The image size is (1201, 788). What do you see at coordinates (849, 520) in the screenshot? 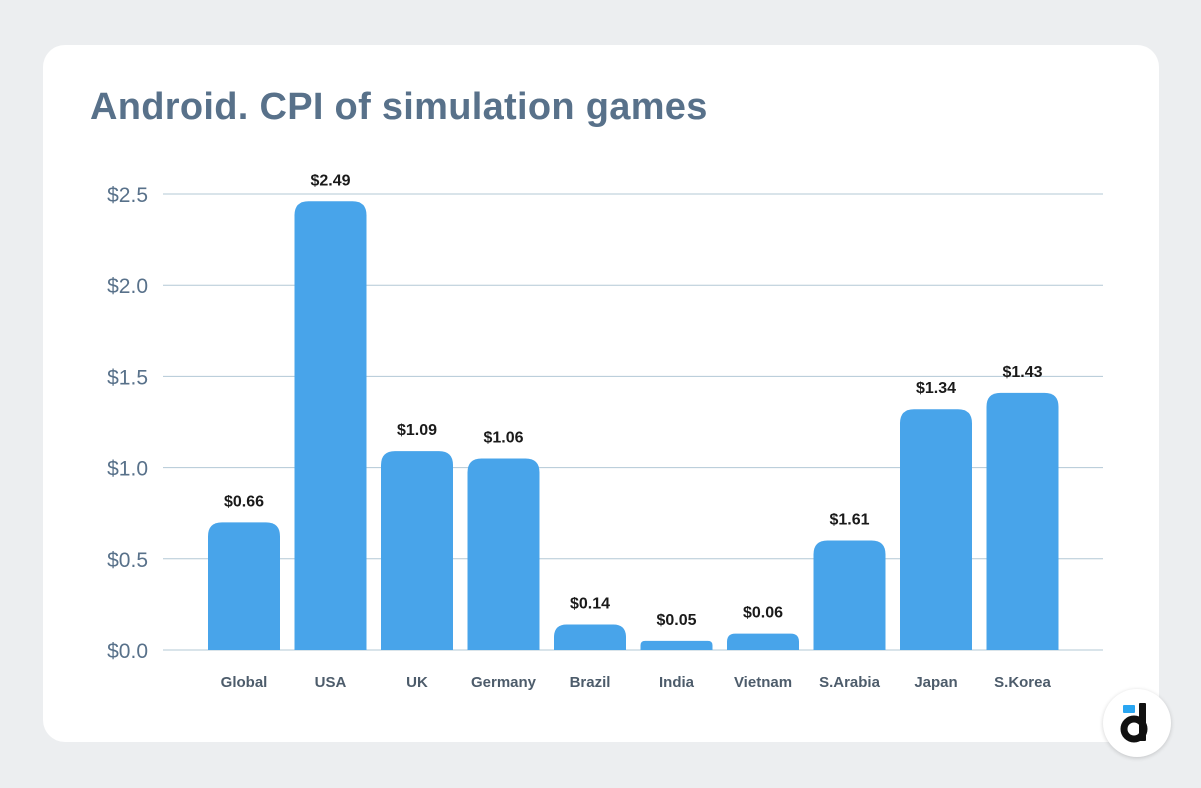
I see `data-label: $1.61` at bounding box center [849, 520].